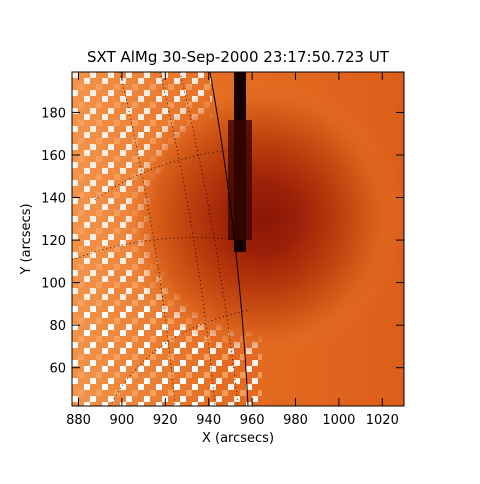 This screenshot has width=480, height=484. I want to click on y-tick-label: 160, so click(53, 156).